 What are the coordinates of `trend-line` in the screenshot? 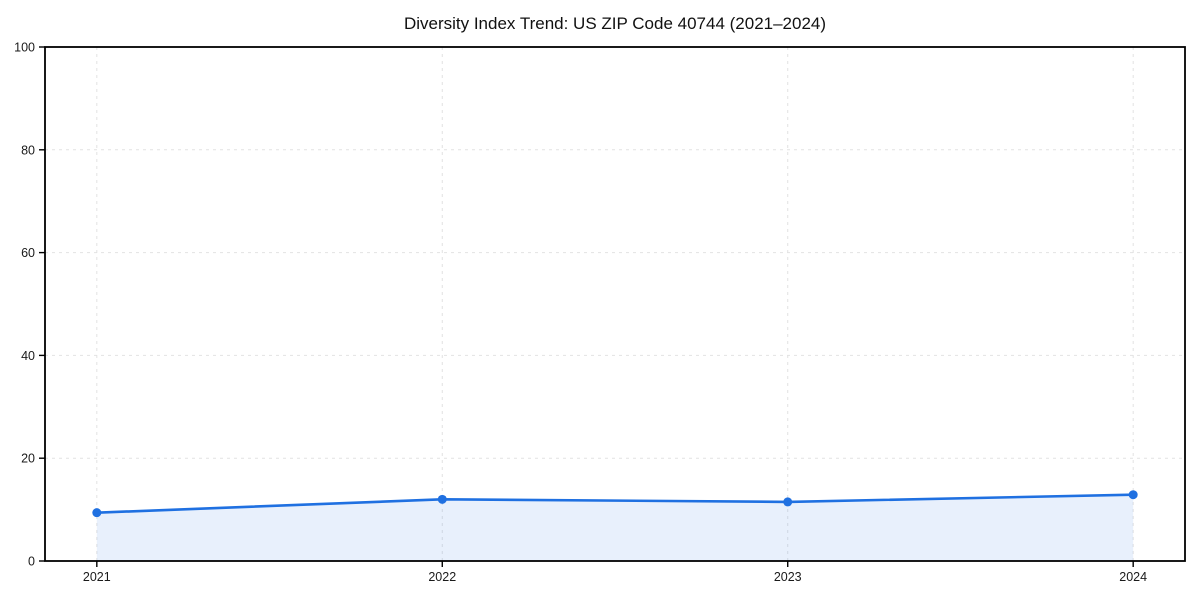 It's located at (615, 503).